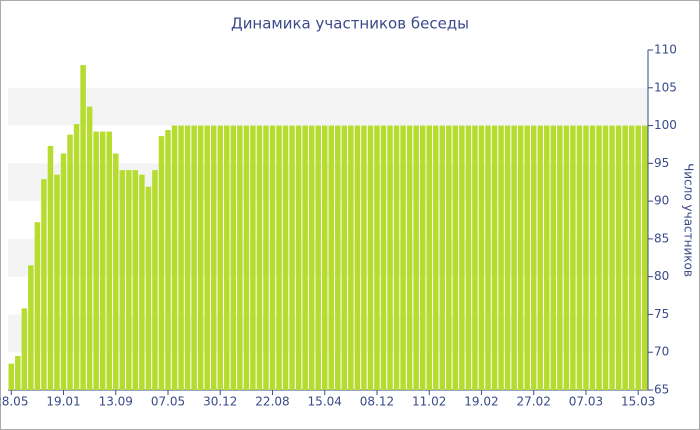 The height and width of the screenshot is (430, 700). I want to click on x-tick-label: 08.12, so click(377, 402).